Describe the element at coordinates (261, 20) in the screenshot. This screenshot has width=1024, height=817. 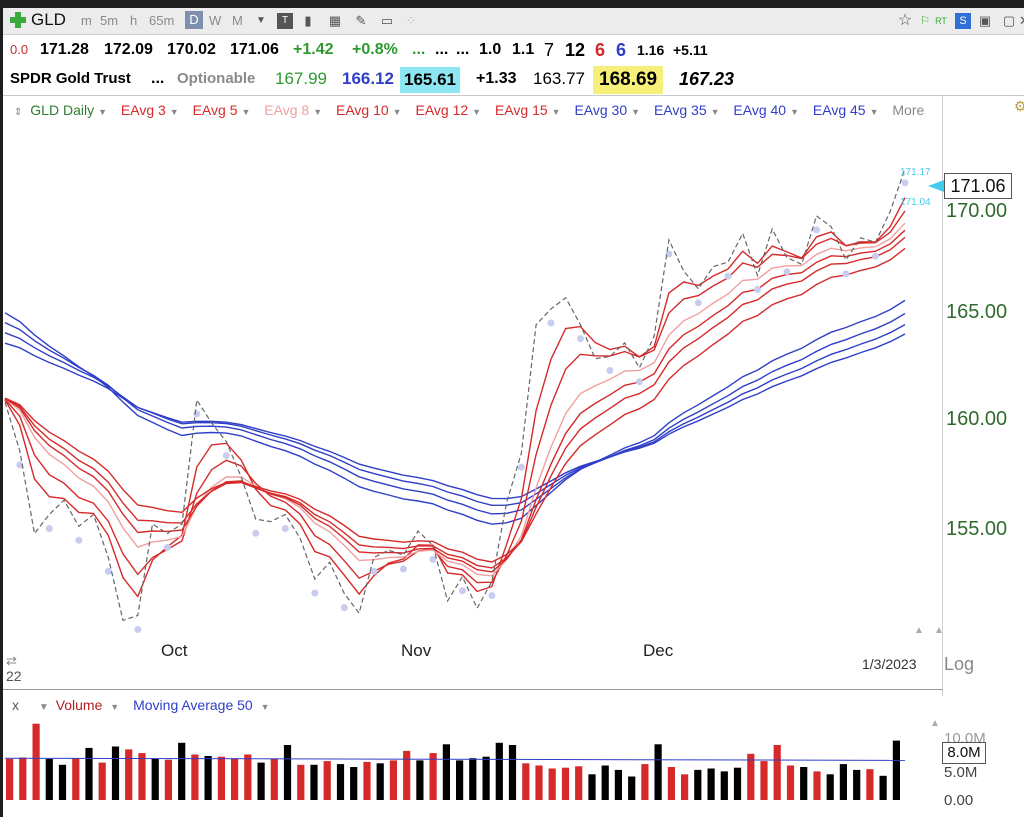
I see `dropdown-arrow-icon: ▼` at that location.